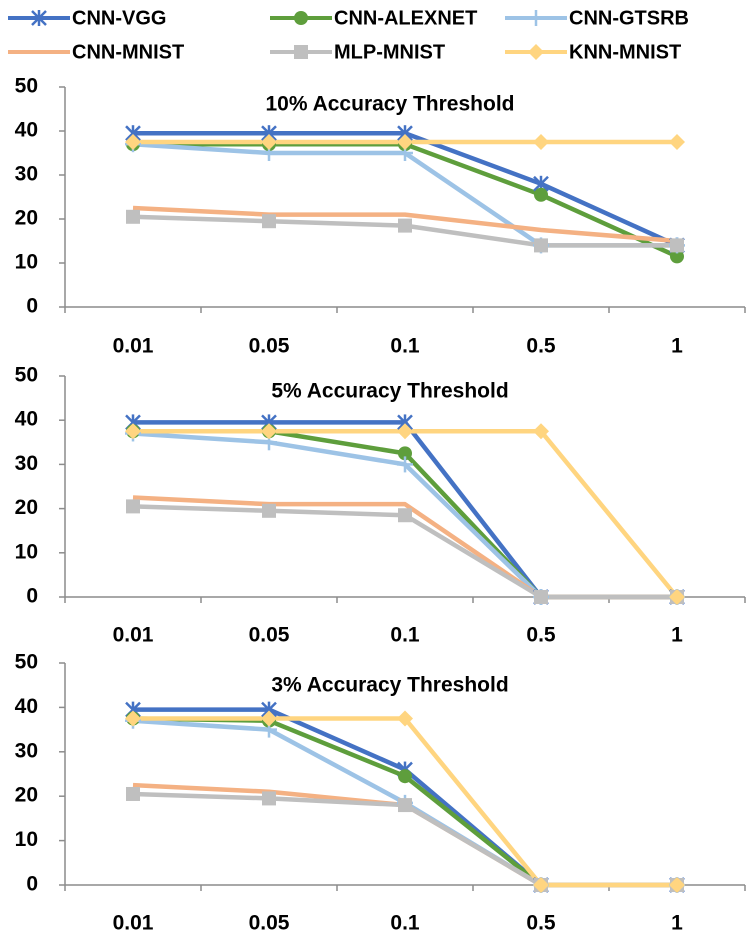 The image size is (747, 943). I want to click on legend-label: CNN-GTSRB, so click(629, 18).